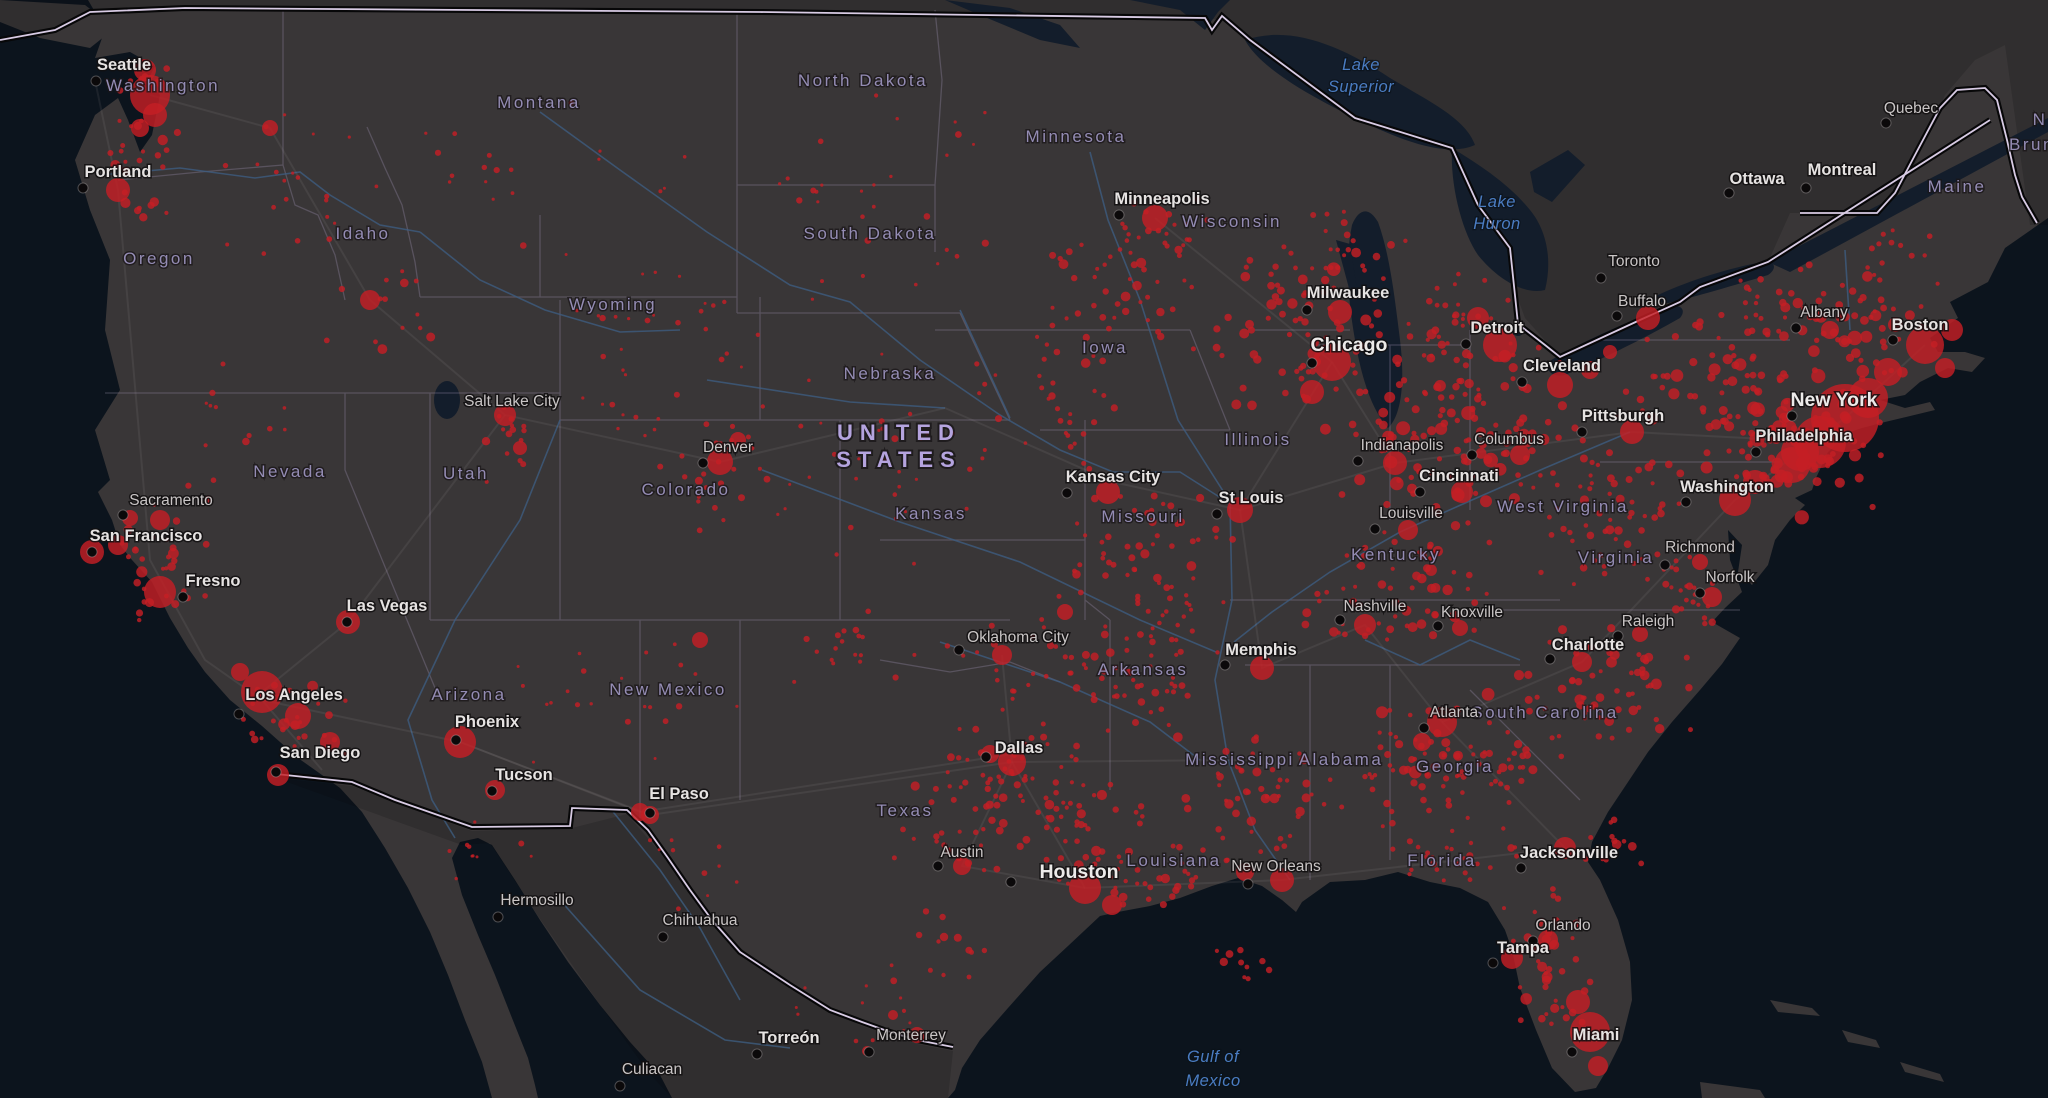  Describe the element at coordinates (212, 581) in the screenshot. I see `city-label-fresno: Fresno` at that location.